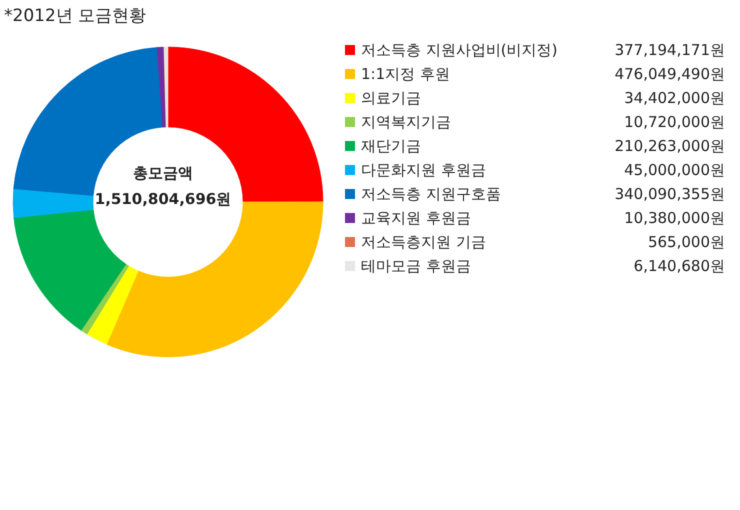  I want to click on text: 총모금액, so click(163, 173).